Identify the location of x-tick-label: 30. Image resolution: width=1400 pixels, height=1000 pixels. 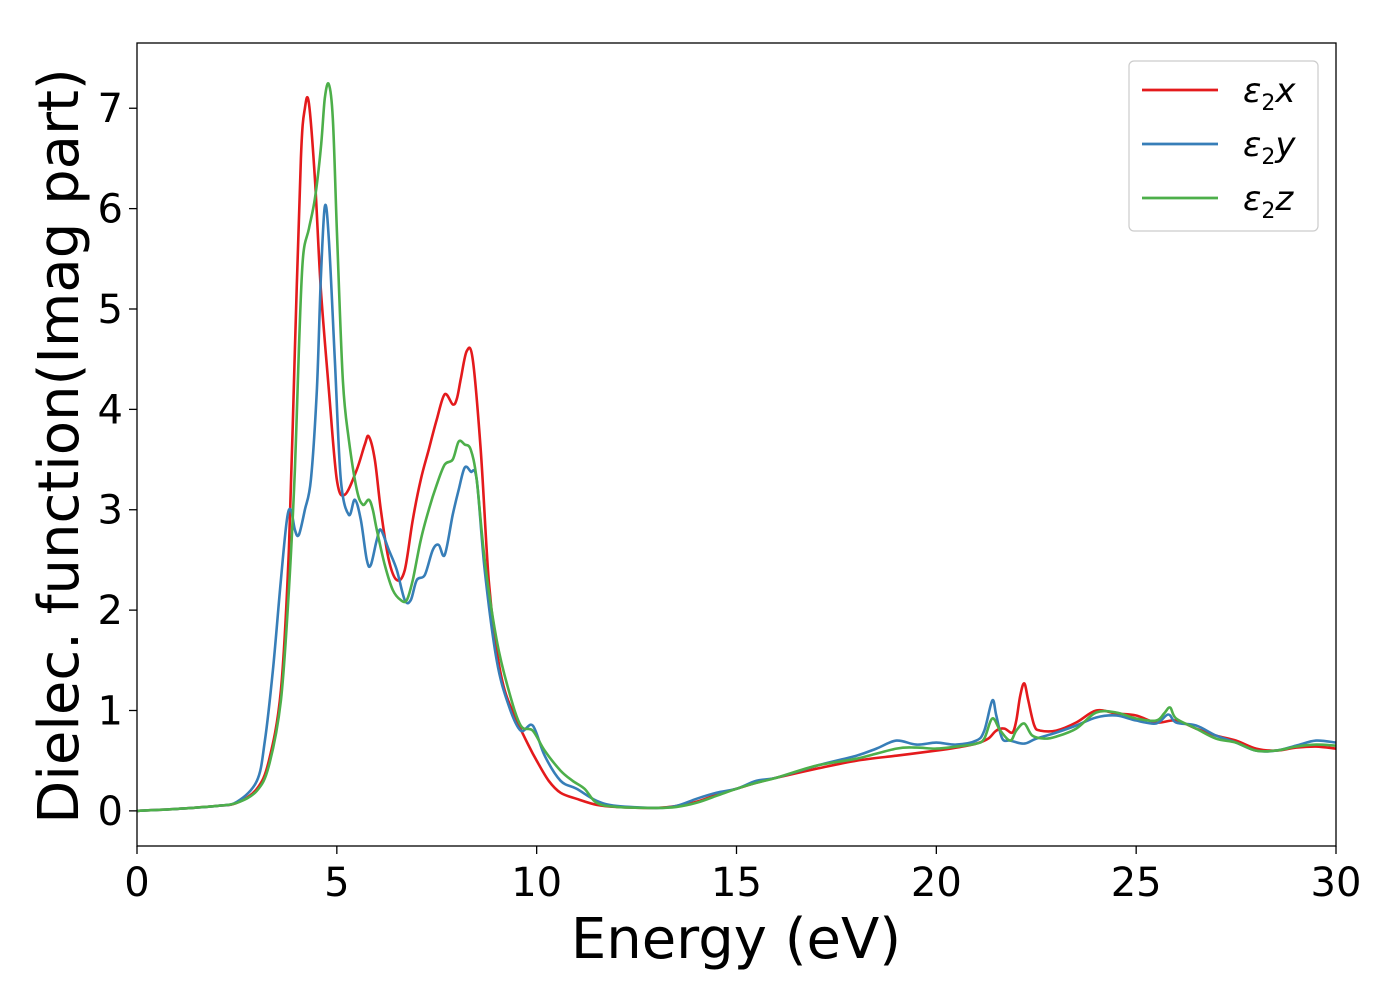
(1336, 883).